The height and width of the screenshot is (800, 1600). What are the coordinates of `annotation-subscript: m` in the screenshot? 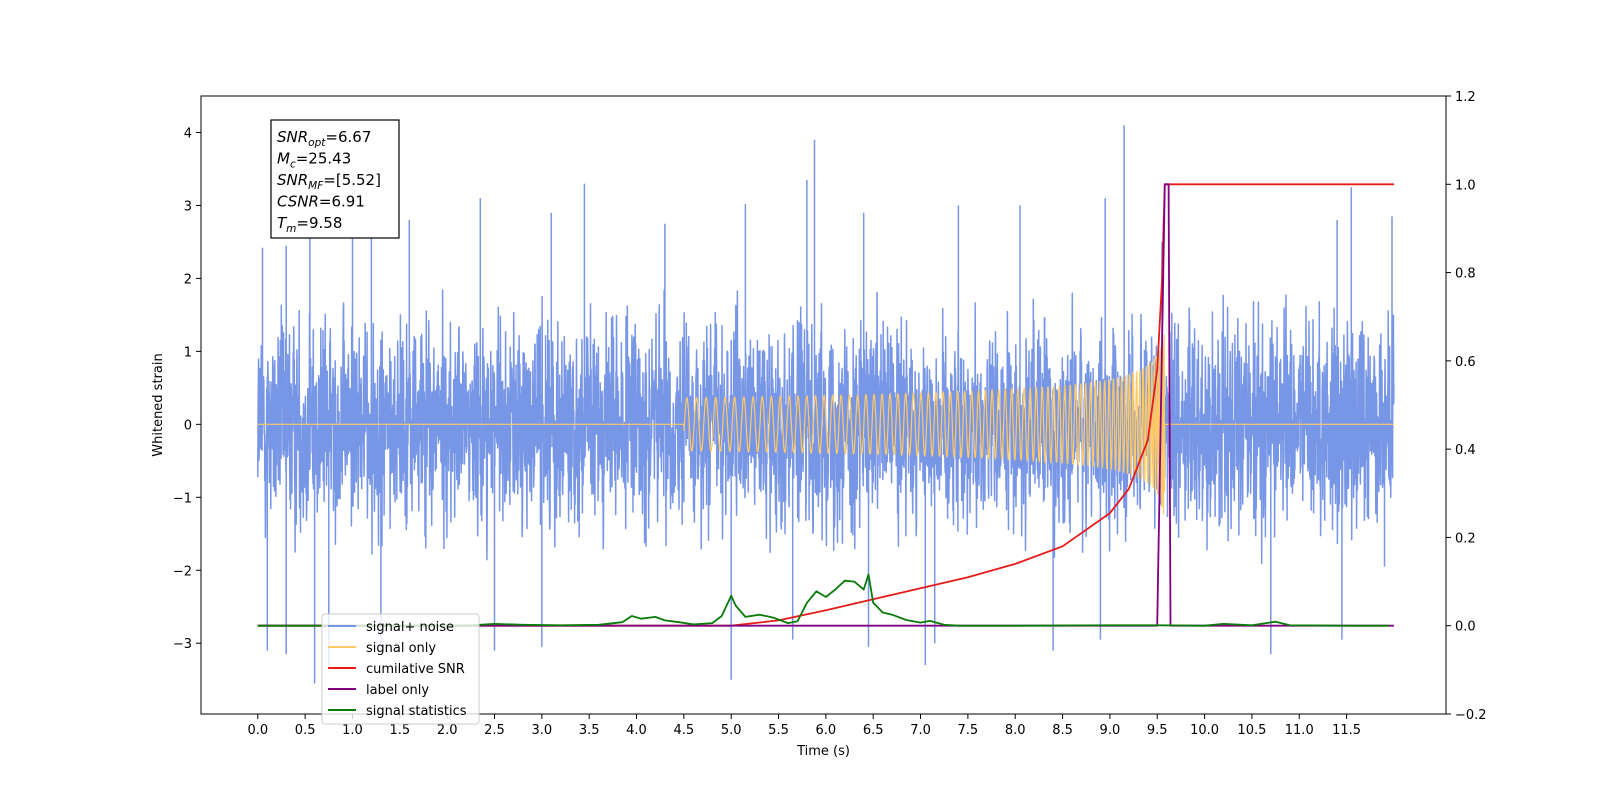 It's located at (291, 229).